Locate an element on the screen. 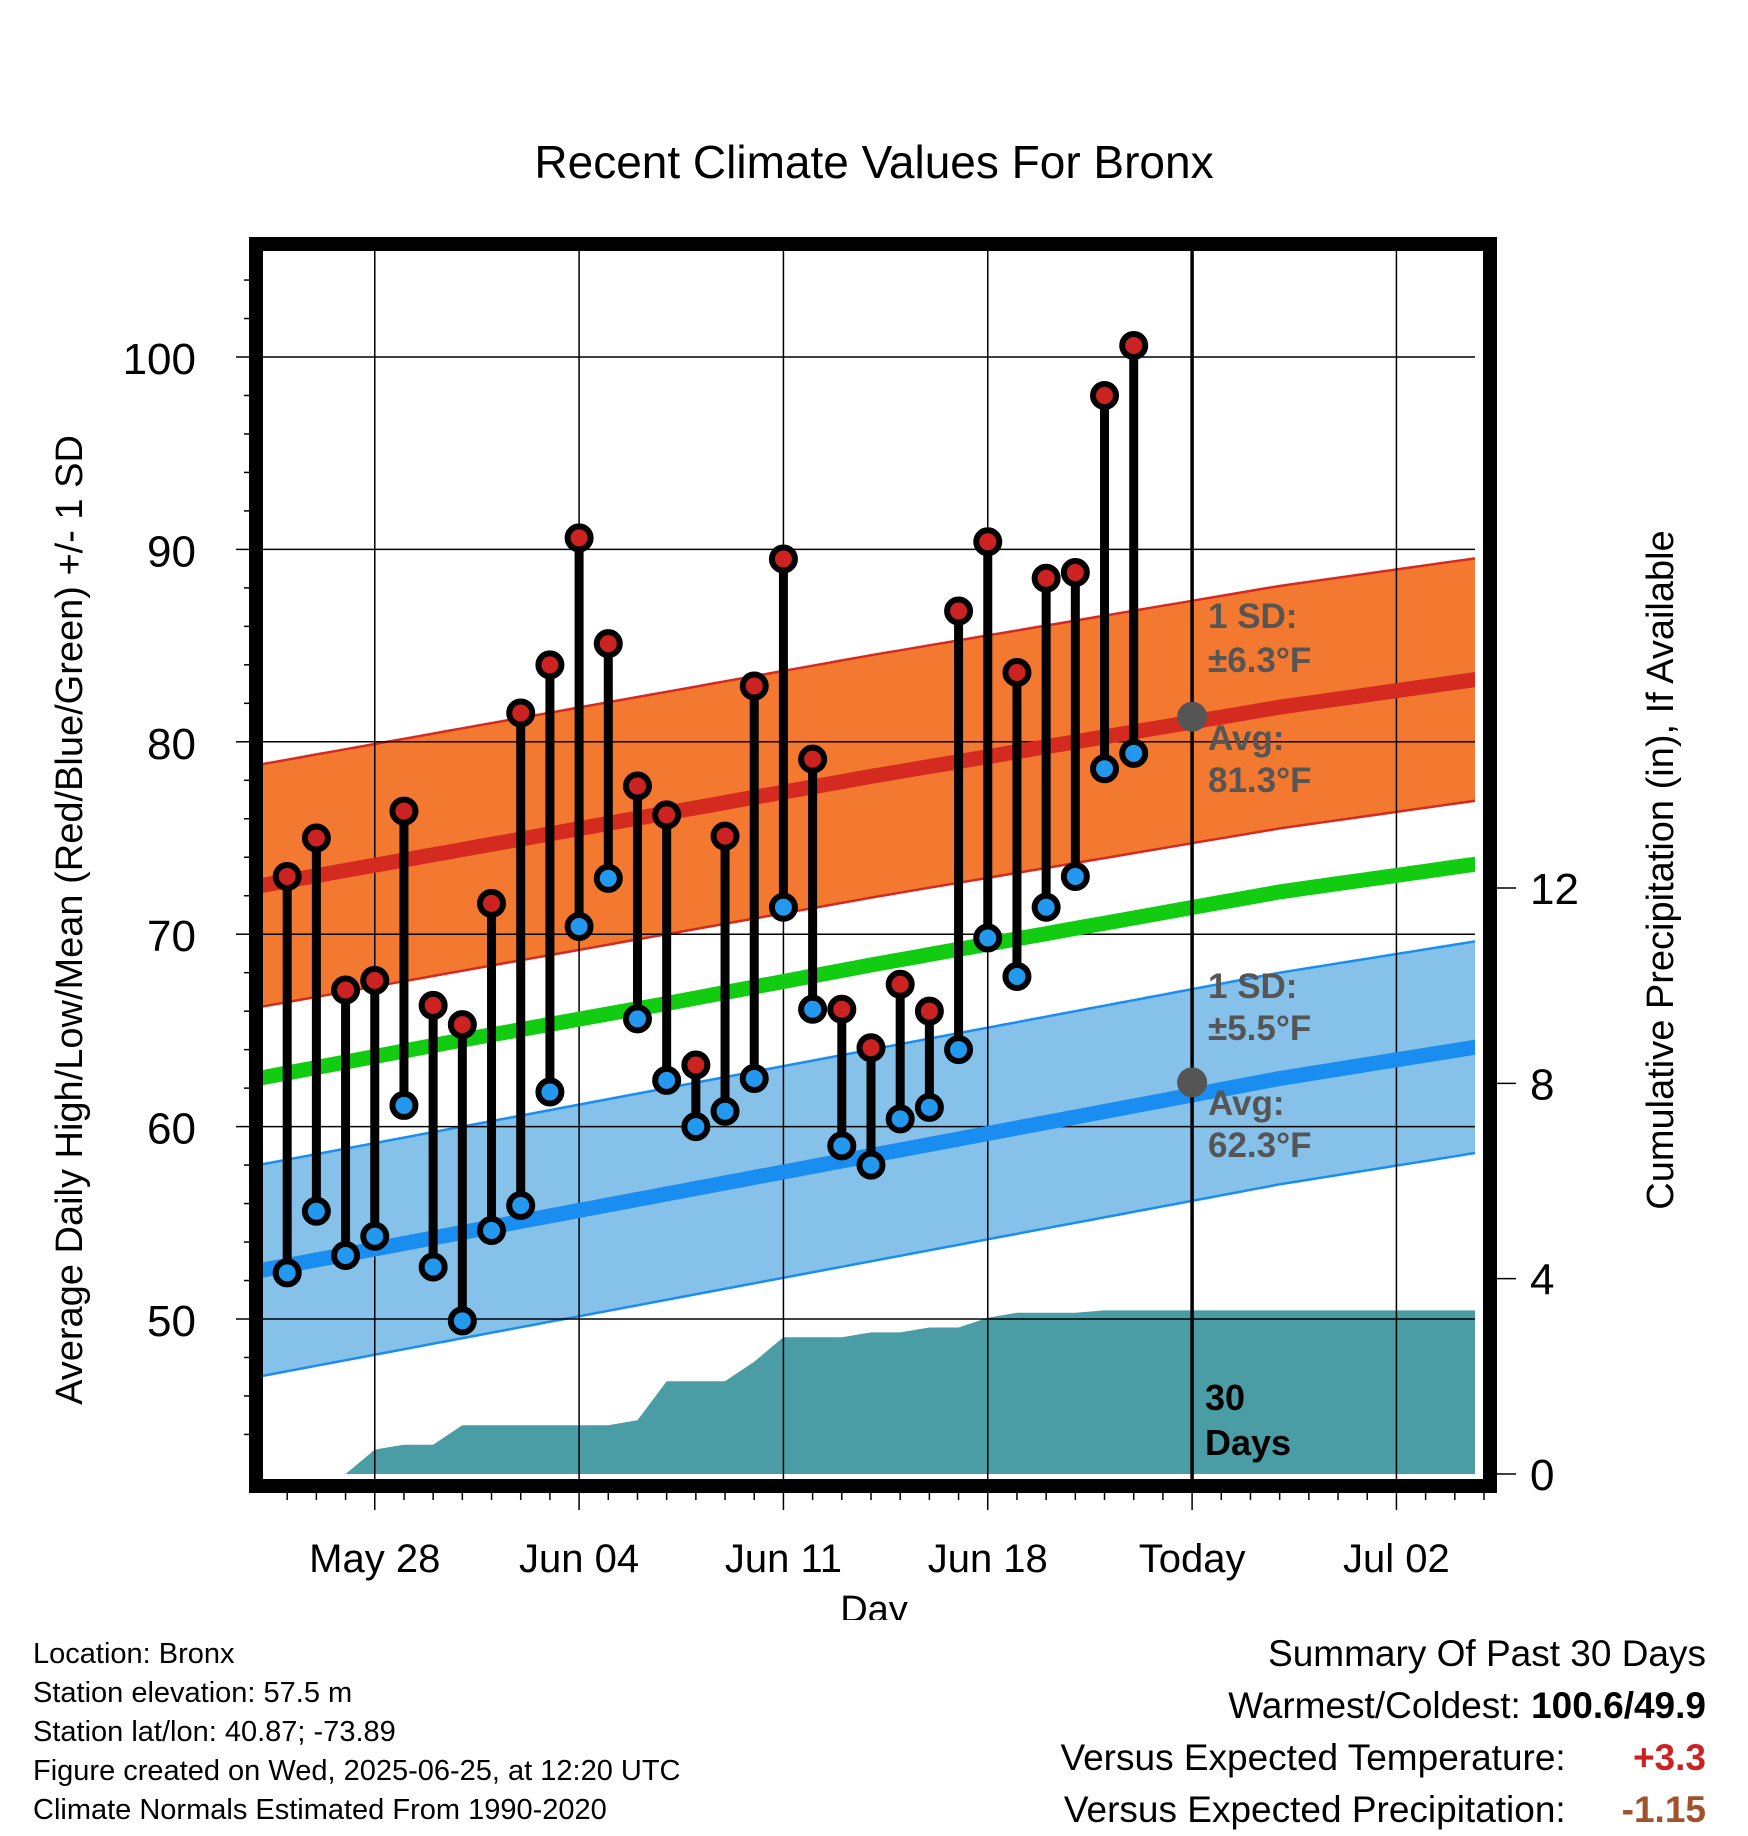 The width and height of the screenshot is (1748, 1836). x-tick-label: Today is located at coordinates (1192, 1559).